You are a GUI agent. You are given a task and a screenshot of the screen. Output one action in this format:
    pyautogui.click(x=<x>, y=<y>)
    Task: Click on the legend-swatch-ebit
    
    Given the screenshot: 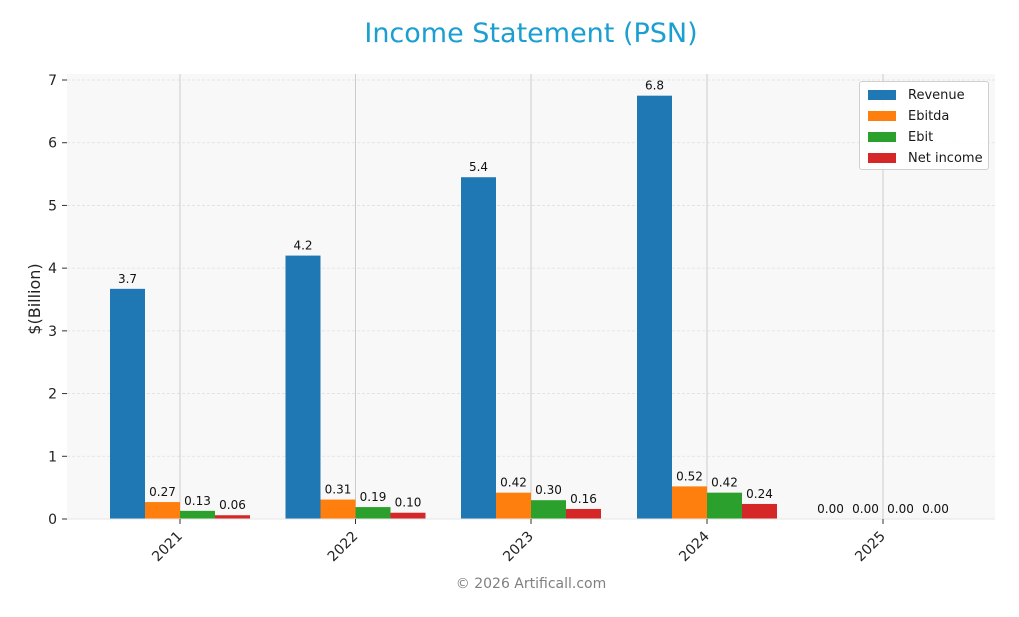 What is the action you would take?
    pyautogui.click(x=882, y=137)
    